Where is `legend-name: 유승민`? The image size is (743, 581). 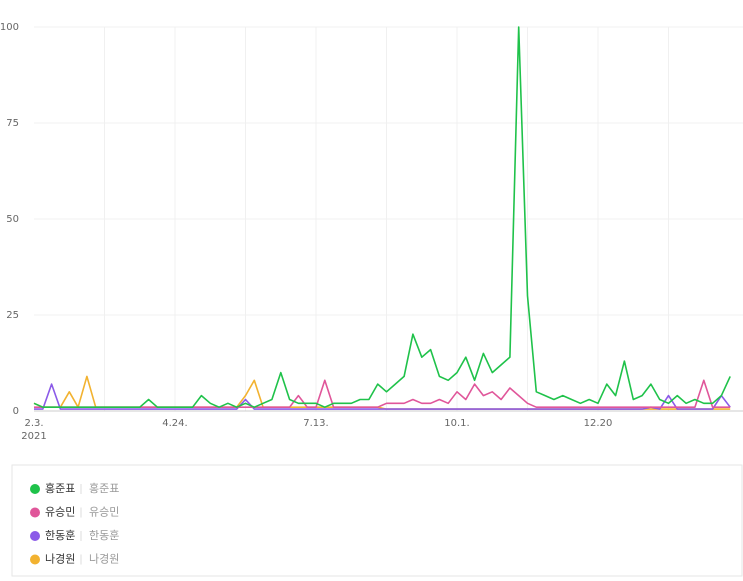 legend-name: 유승민 is located at coordinates (60, 512).